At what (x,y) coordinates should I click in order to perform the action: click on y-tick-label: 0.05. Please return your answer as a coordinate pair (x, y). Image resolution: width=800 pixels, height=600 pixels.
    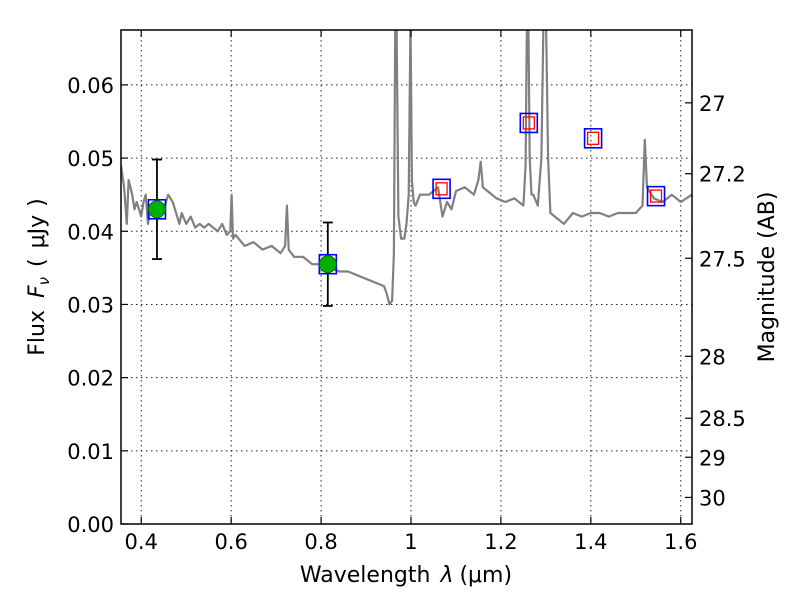
    Looking at the image, I should click on (90, 159).